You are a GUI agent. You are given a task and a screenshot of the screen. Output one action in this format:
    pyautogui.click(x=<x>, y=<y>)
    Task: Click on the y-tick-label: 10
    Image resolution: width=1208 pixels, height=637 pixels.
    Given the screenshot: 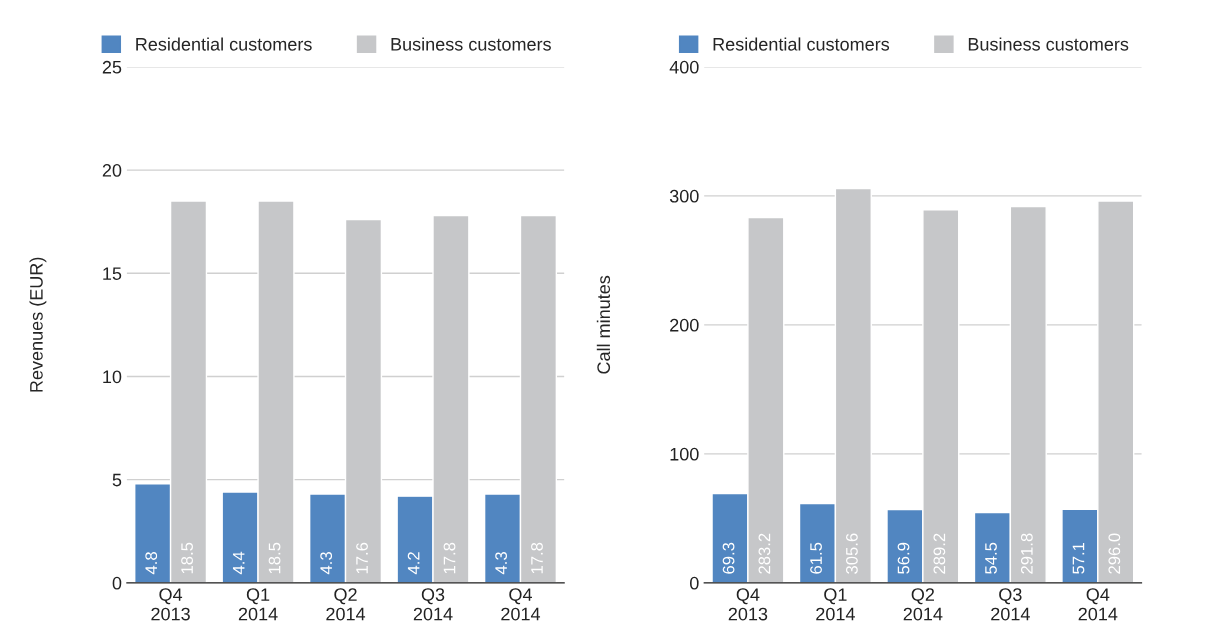 What is the action you would take?
    pyautogui.click(x=112, y=377)
    